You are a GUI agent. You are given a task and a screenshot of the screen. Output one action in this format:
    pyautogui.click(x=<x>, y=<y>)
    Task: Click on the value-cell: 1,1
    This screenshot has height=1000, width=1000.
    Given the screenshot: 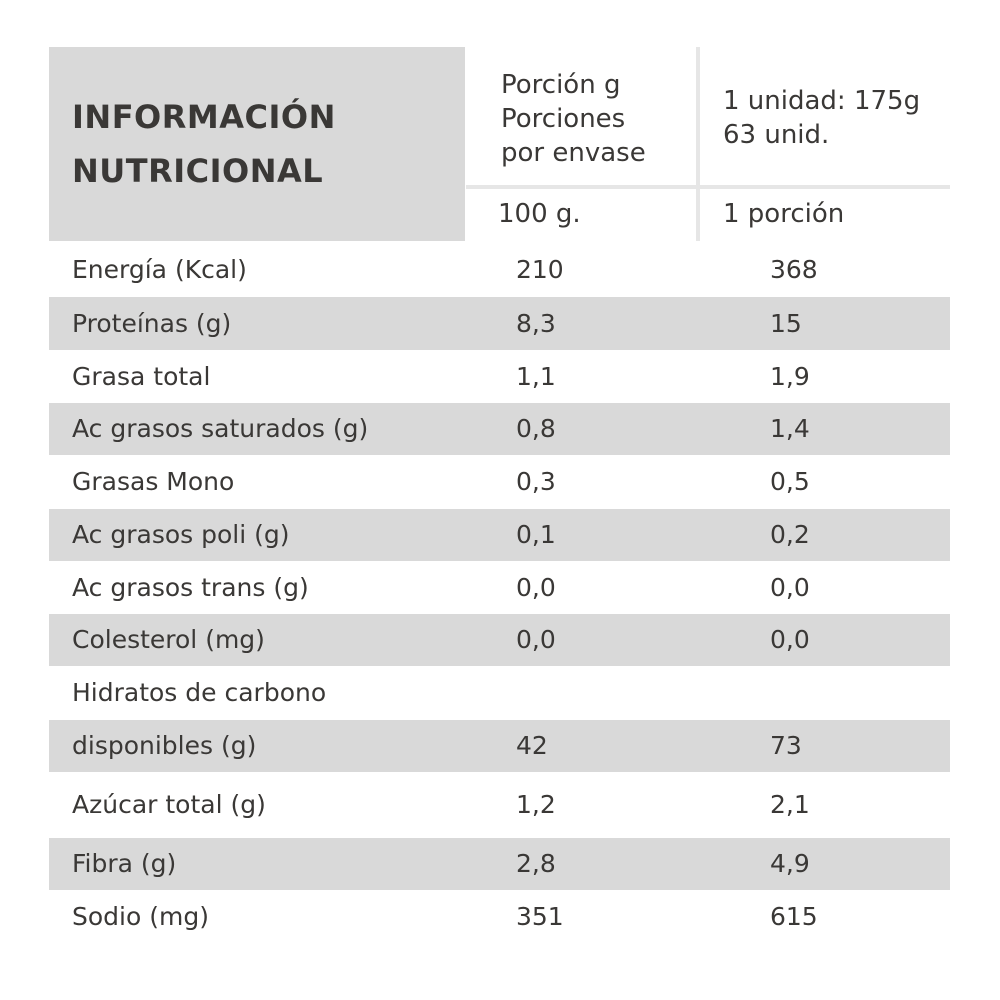 What is the action you would take?
    pyautogui.click(x=536, y=376)
    